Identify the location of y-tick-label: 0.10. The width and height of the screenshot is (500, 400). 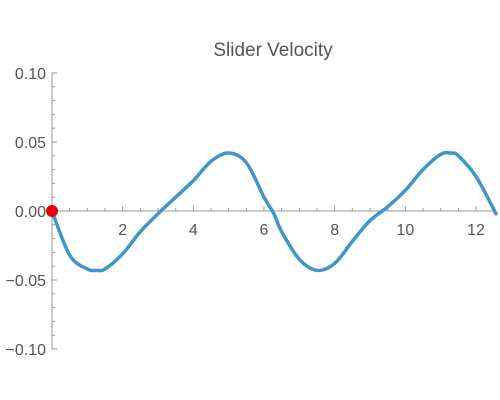
(30, 74).